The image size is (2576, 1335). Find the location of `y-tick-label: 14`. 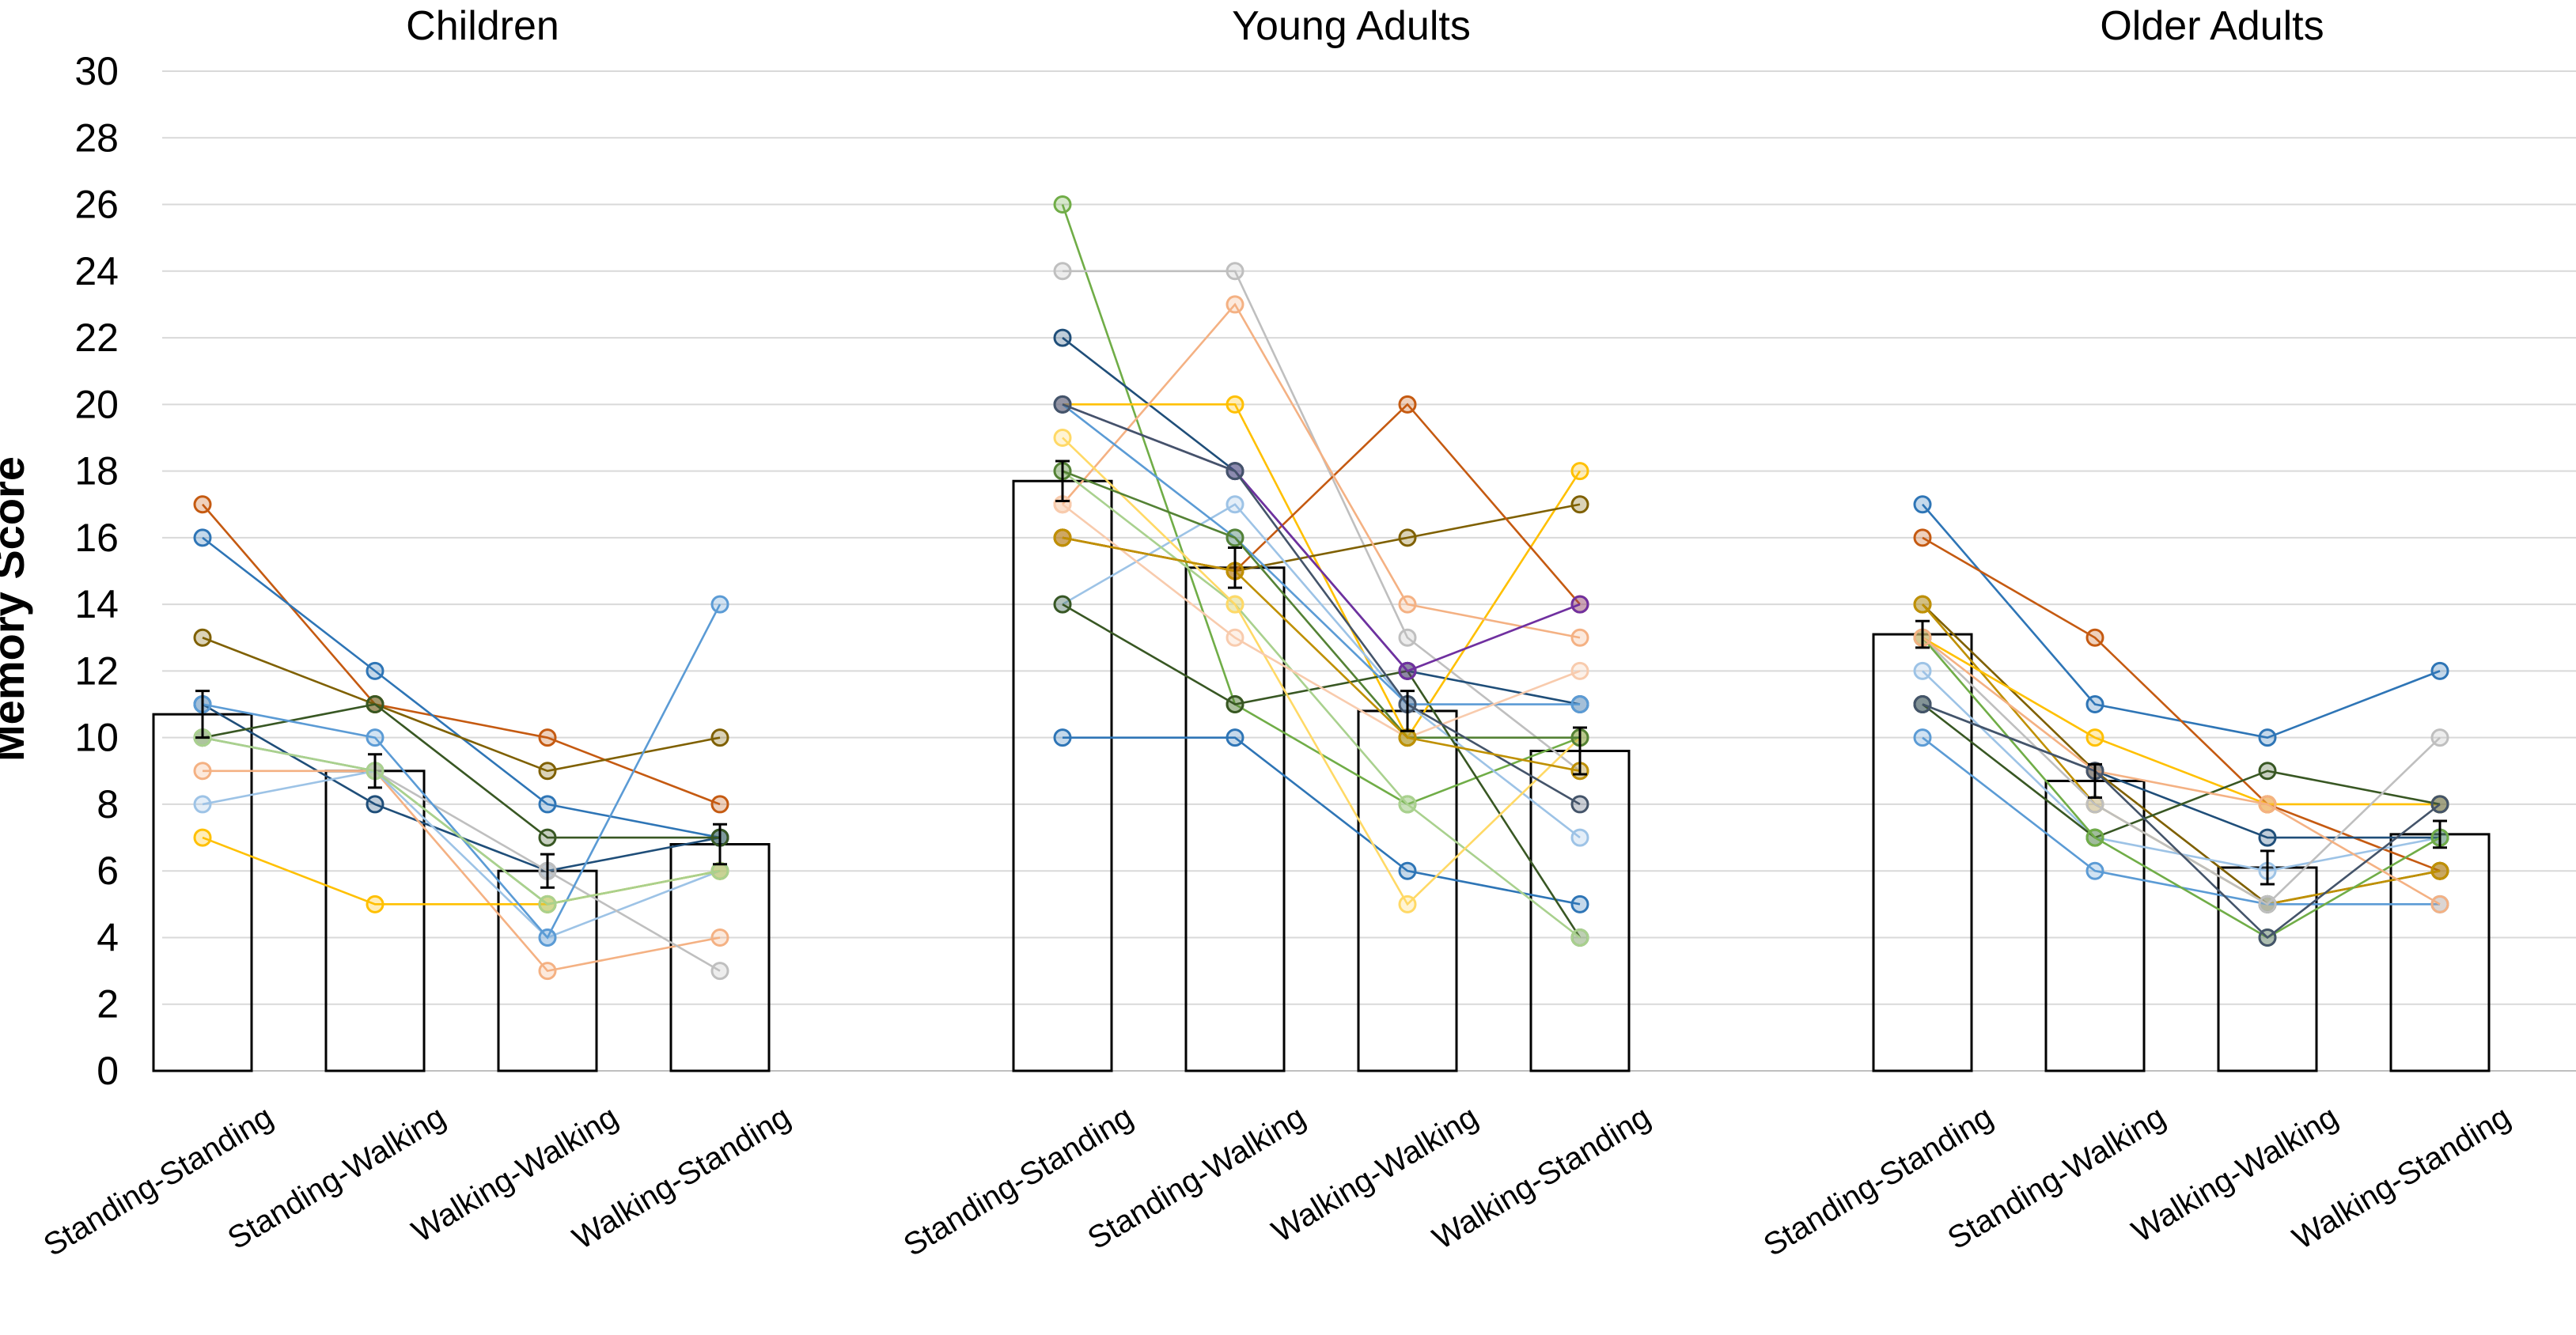

y-tick-label: 14 is located at coordinates (96, 604).